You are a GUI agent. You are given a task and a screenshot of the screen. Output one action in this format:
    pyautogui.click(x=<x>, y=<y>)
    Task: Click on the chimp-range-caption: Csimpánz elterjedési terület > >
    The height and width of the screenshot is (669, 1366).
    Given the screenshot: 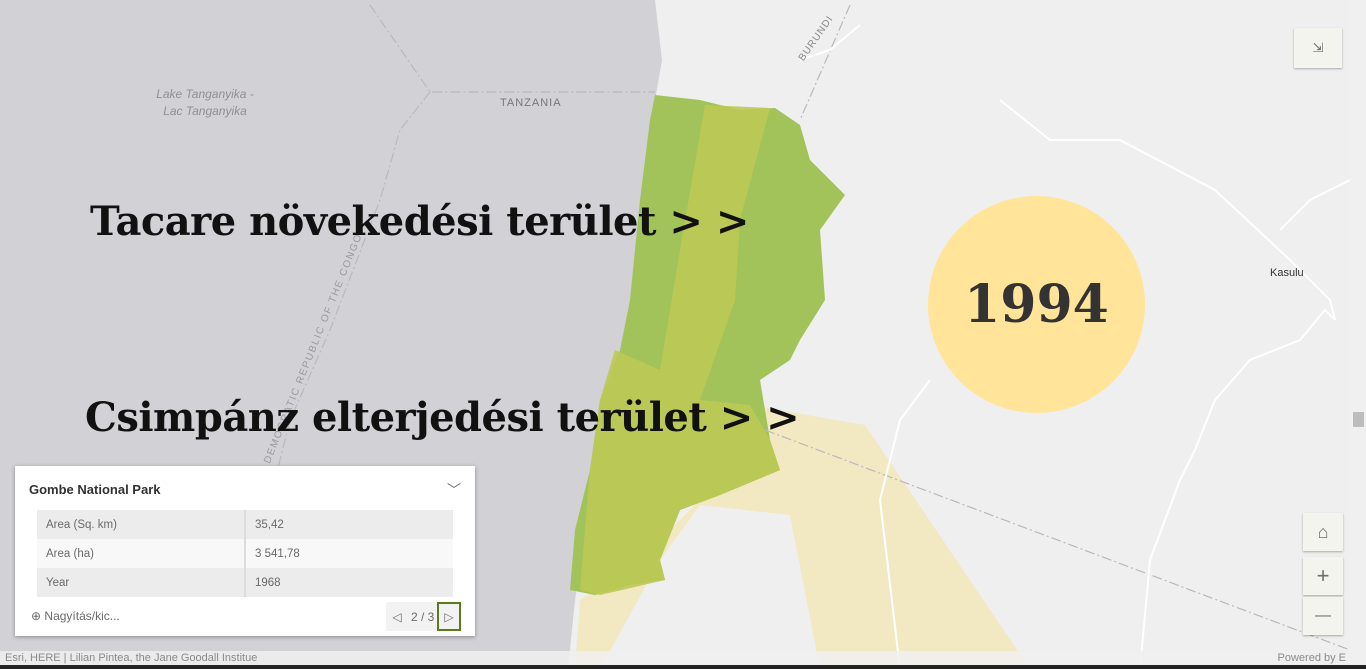 What is the action you would take?
    pyautogui.click(x=442, y=417)
    